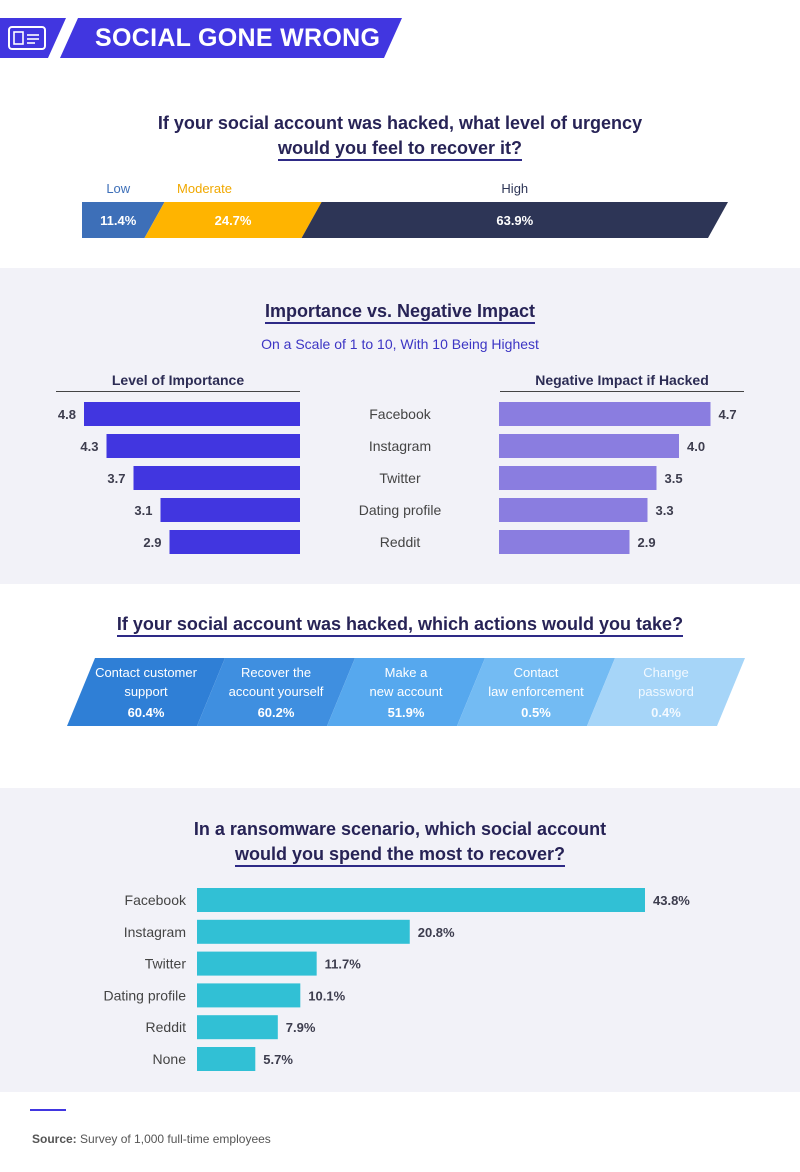 Image resolution: width=800 pixels, height=1172 pixels. What do you see at coordinates (152, 542) in the screenshot?
I see `importance-value-reddit: 2.9` at bounding box center [152, 542].